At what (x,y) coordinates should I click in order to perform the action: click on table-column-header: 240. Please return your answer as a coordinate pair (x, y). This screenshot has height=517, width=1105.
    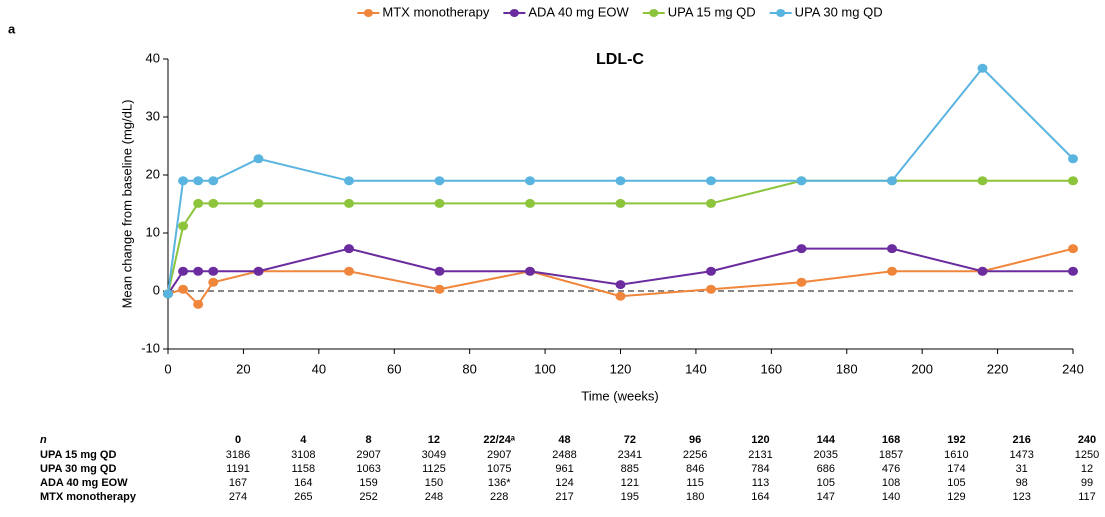
    Looking at the image, I should click on (1087, 440).